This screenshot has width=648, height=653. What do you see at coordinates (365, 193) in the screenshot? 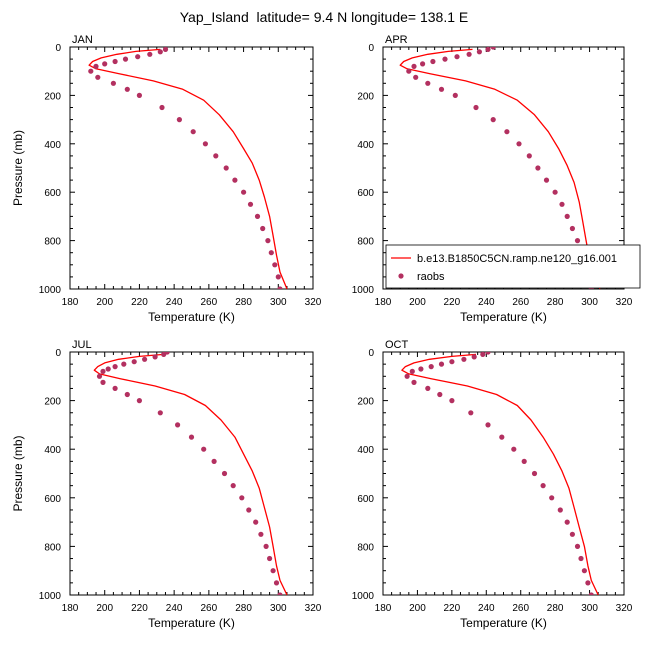
I see `y-tick-label: 600` at bounding box center [365, 193].